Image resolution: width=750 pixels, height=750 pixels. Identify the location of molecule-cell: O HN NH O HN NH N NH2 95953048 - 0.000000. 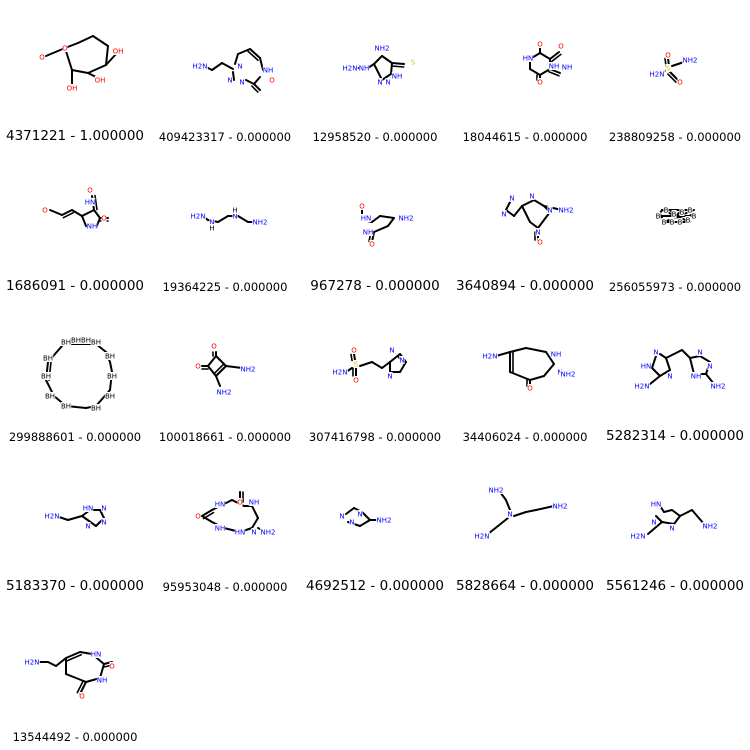
(225, 525).